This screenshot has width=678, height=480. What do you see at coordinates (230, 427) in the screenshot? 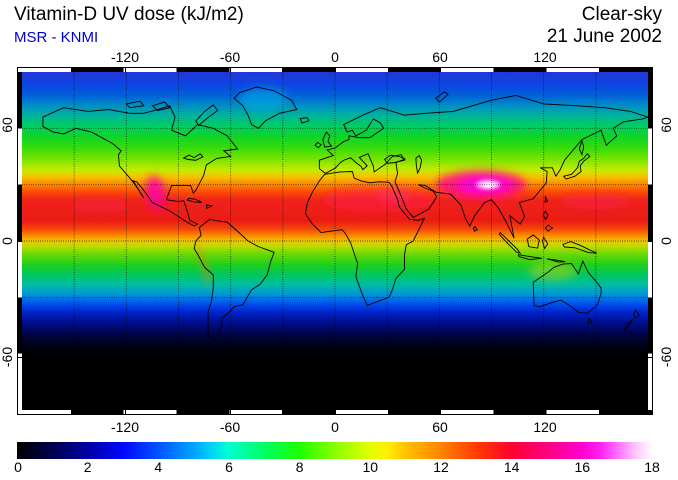
I see `lon-tick-label-bottom: -60` at bounding box center [230, 427].